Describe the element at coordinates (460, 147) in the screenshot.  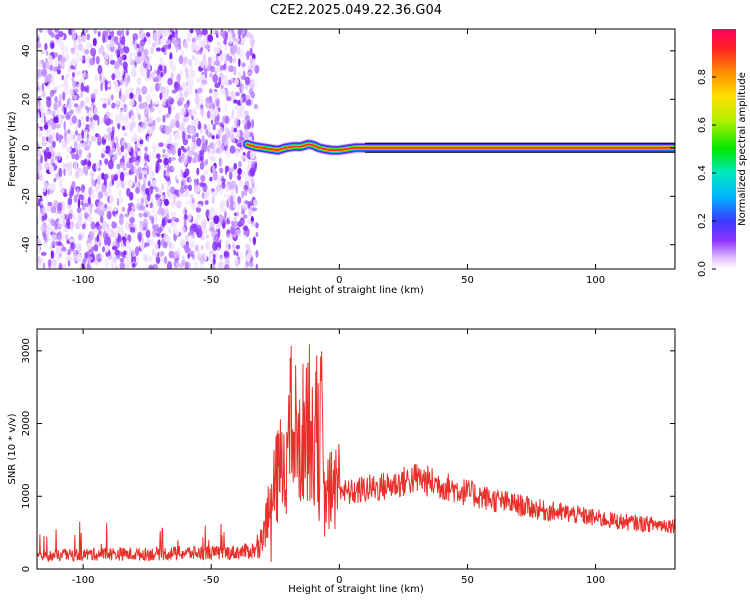
I see `trace-band` at that location.